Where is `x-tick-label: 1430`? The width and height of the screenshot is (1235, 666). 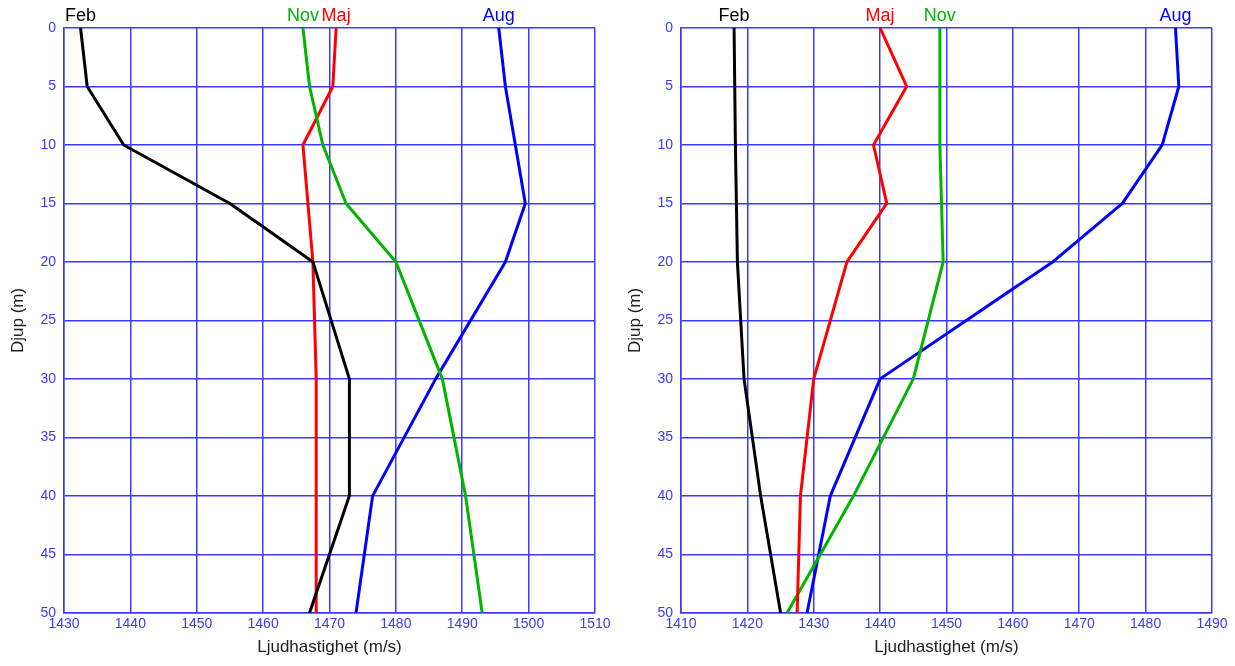
x-tick-label: 1430 is located at coordinates (814, 623).